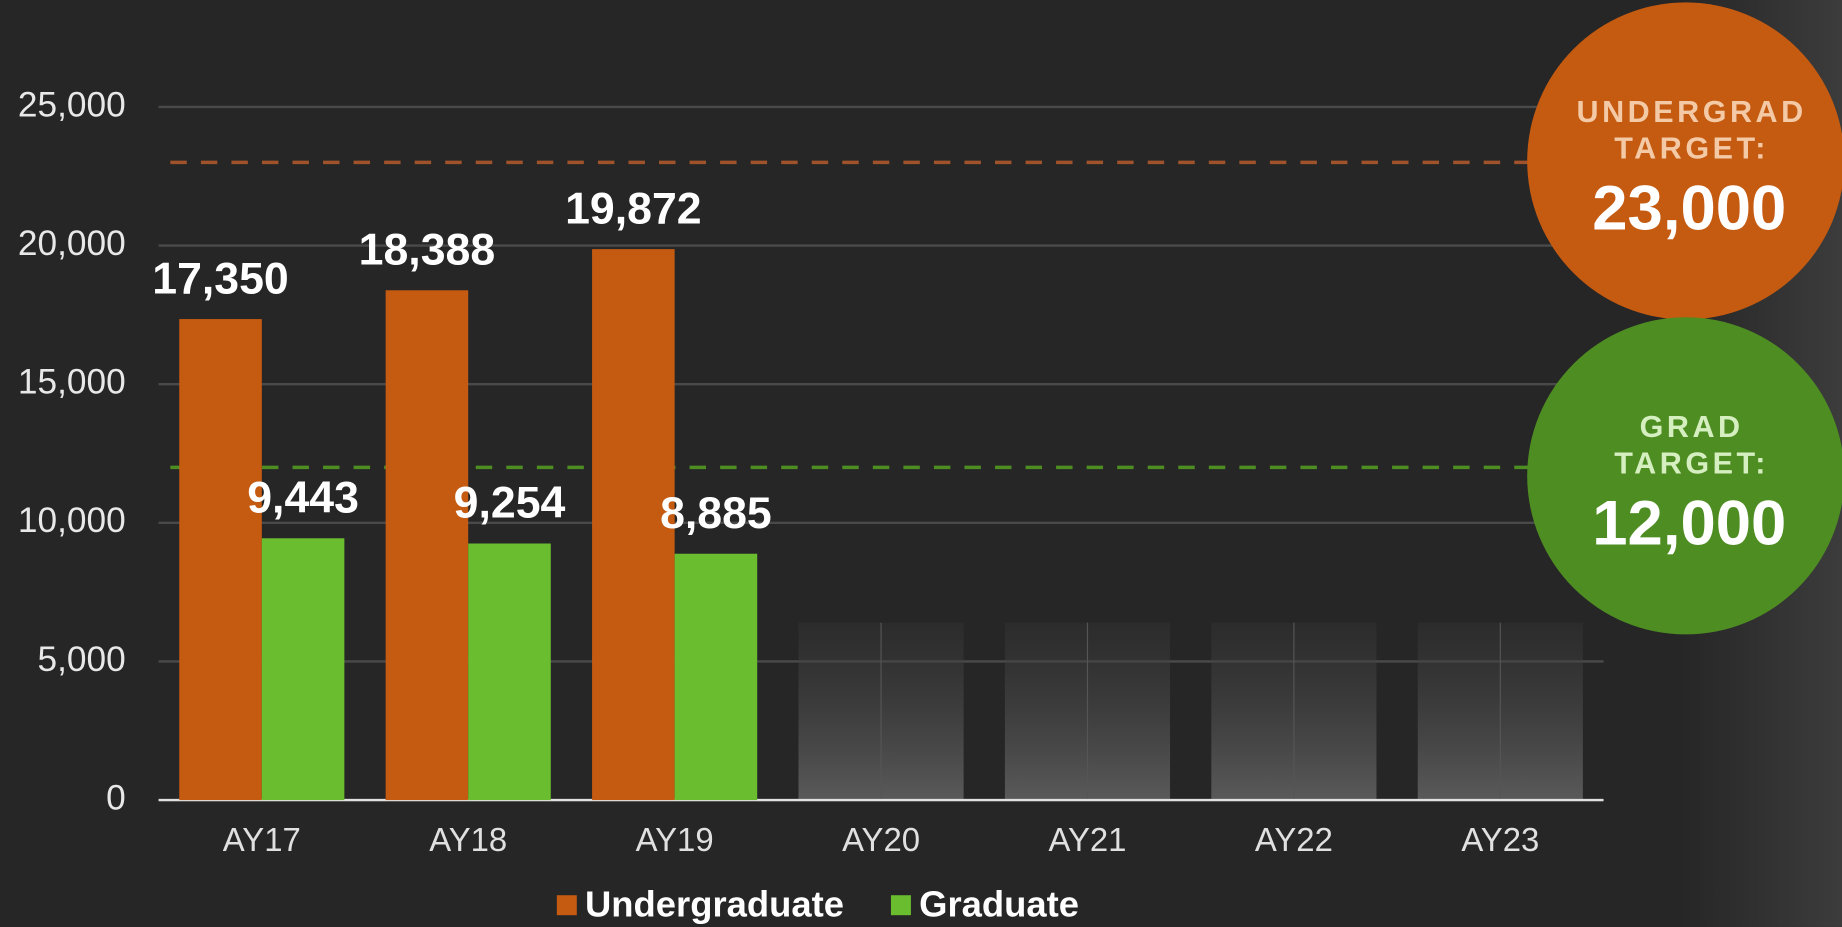 The image size is (1842, 927). I want to click on target-value: 12,000, so click(1689, 523).